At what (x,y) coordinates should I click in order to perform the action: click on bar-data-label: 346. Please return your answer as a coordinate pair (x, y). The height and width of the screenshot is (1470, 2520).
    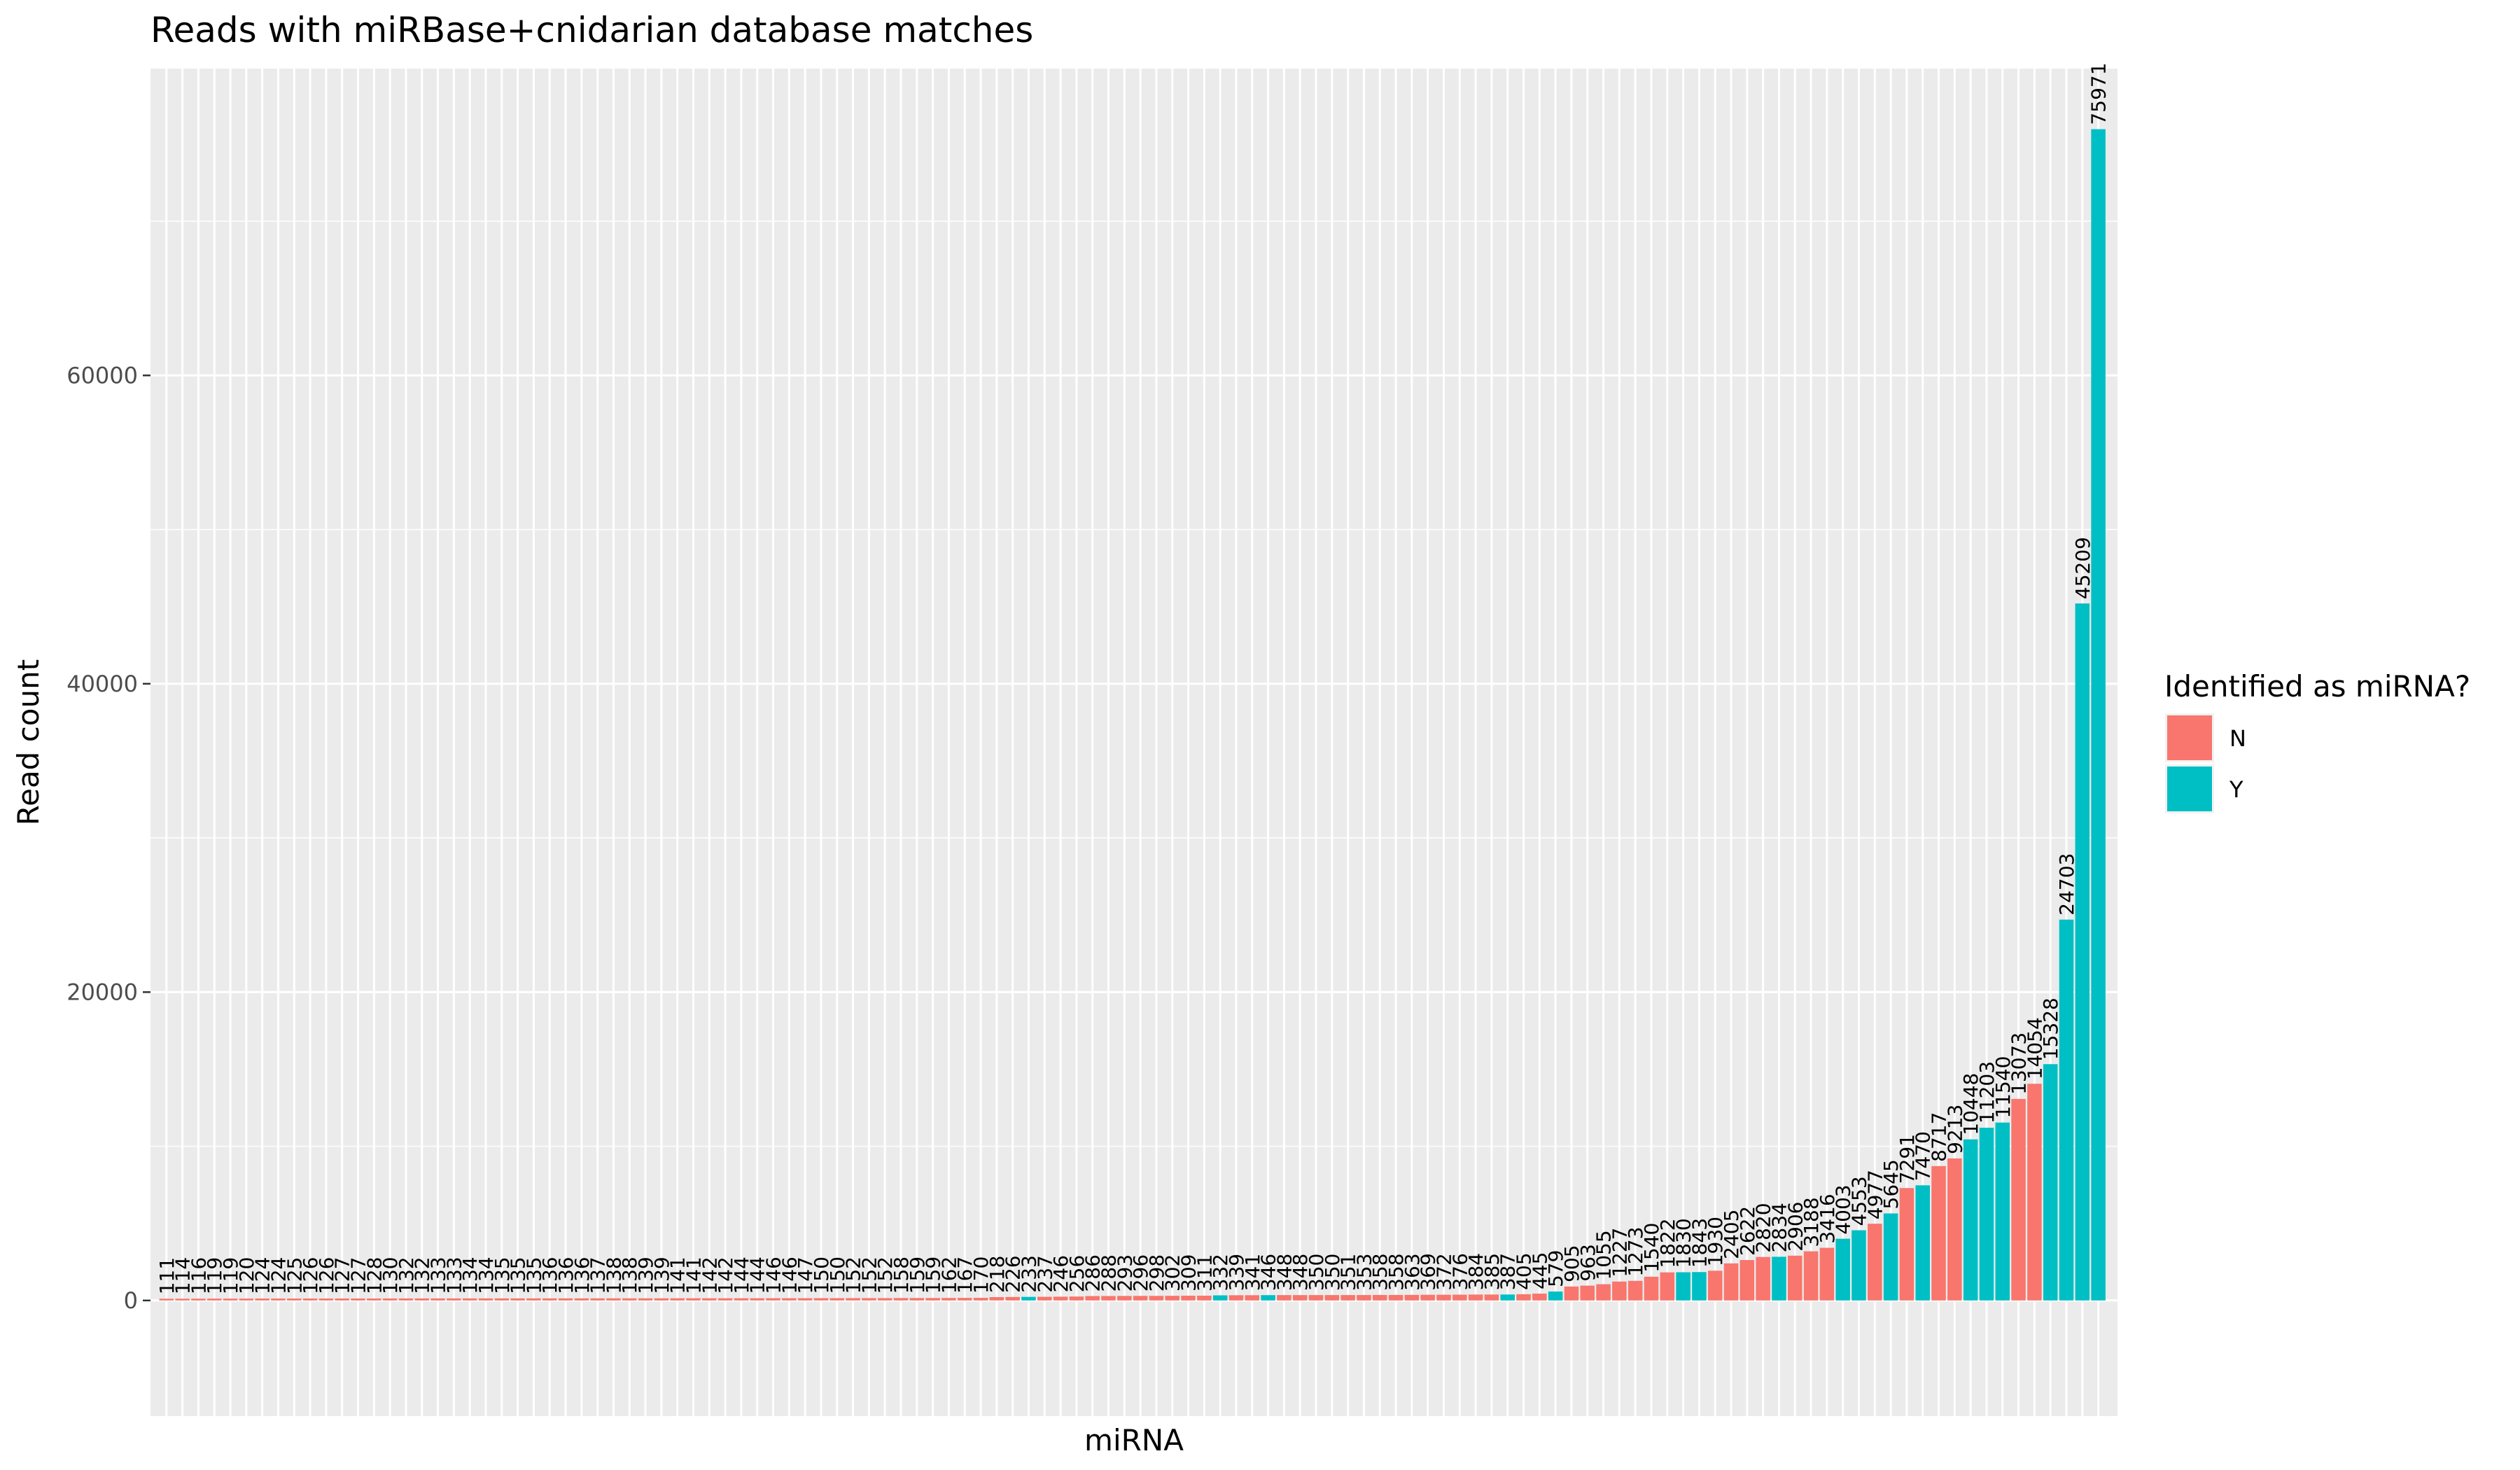
    Looking at the image, I should click on (1268, 1272).